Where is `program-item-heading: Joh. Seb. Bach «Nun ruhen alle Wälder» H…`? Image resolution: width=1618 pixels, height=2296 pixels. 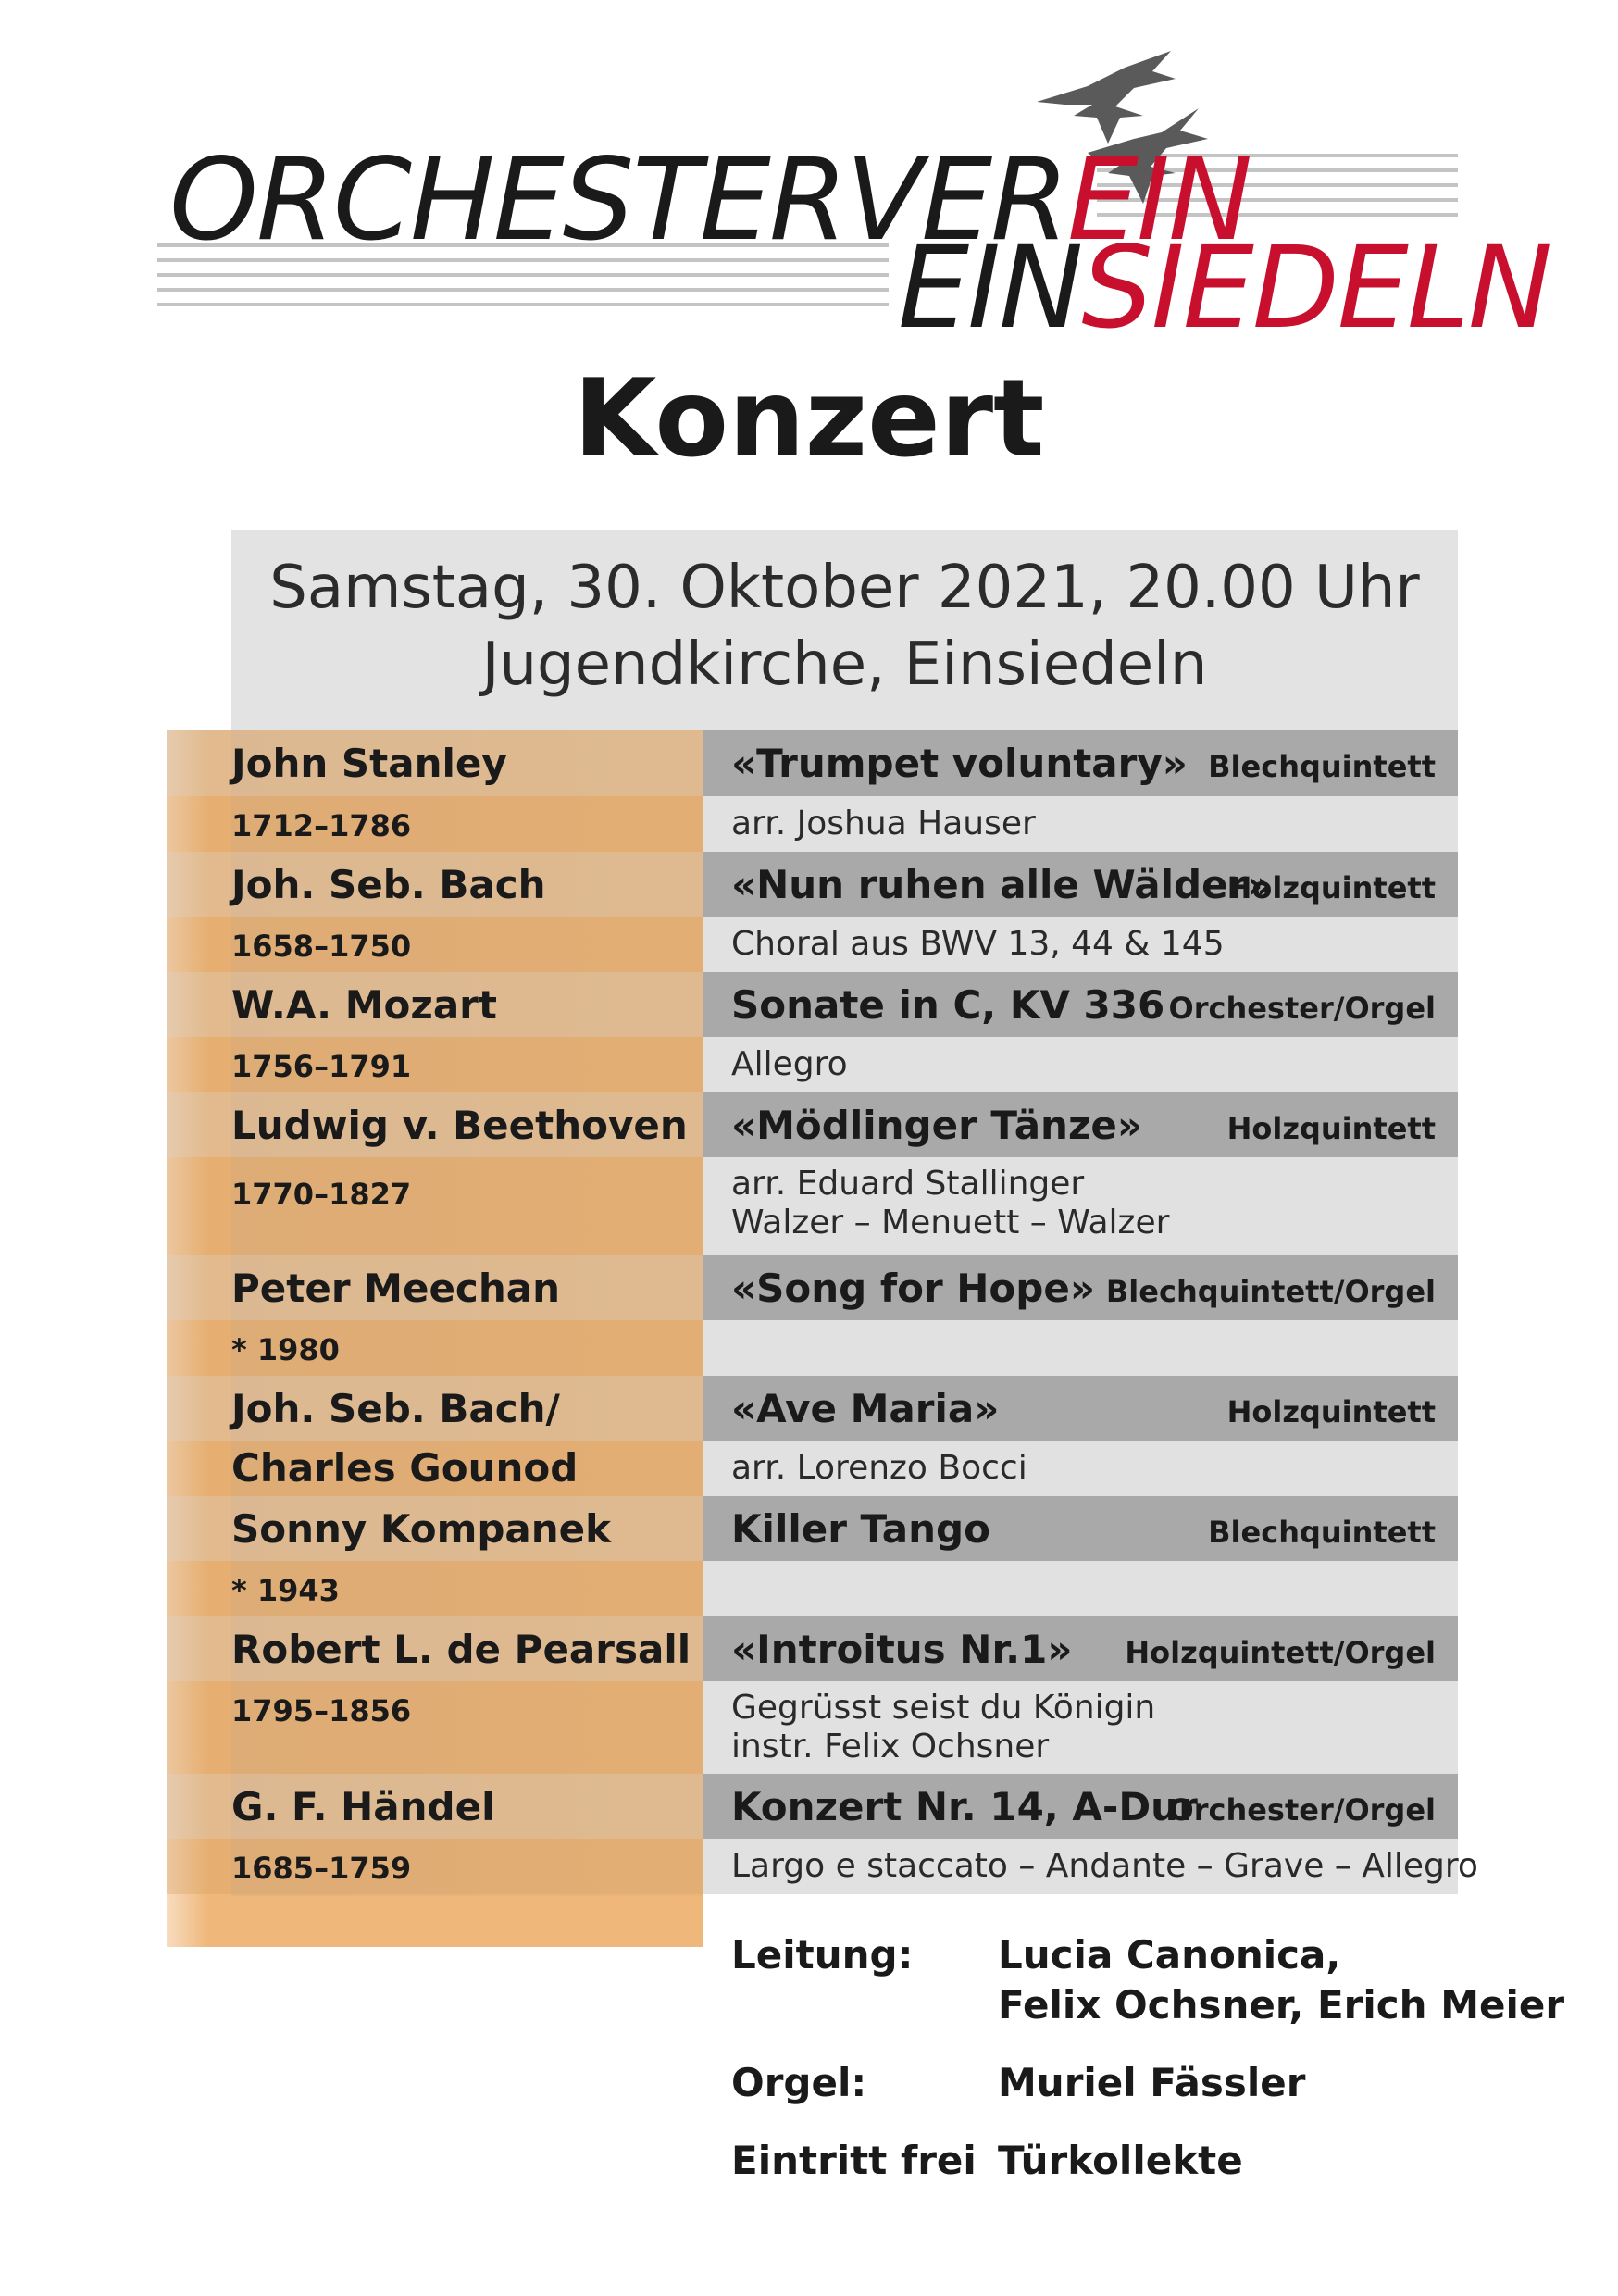
program-item-heading: Joh. Seb. Bach «Nun ruhen alle Wälder» H… is located at coordinates (812, 884).